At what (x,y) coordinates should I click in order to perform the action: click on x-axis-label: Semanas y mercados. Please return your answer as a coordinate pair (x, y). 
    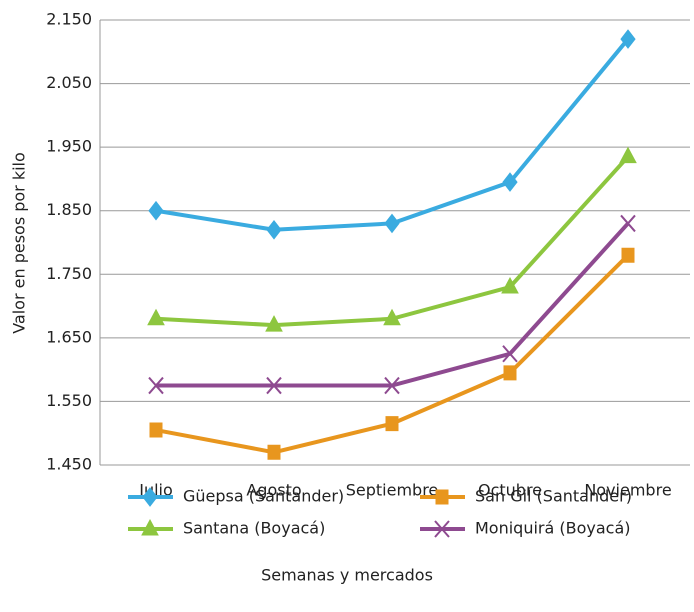
    Looking at the image, I should click on (347, 575).